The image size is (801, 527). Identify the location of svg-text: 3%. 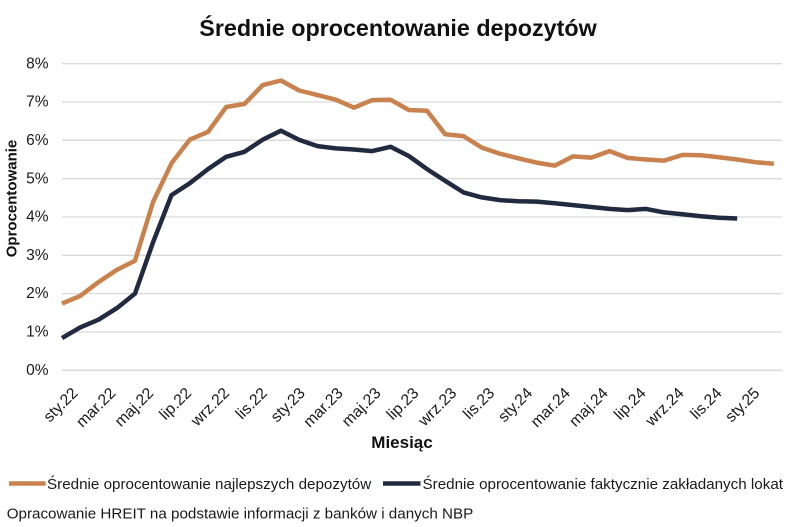
(37, 255).